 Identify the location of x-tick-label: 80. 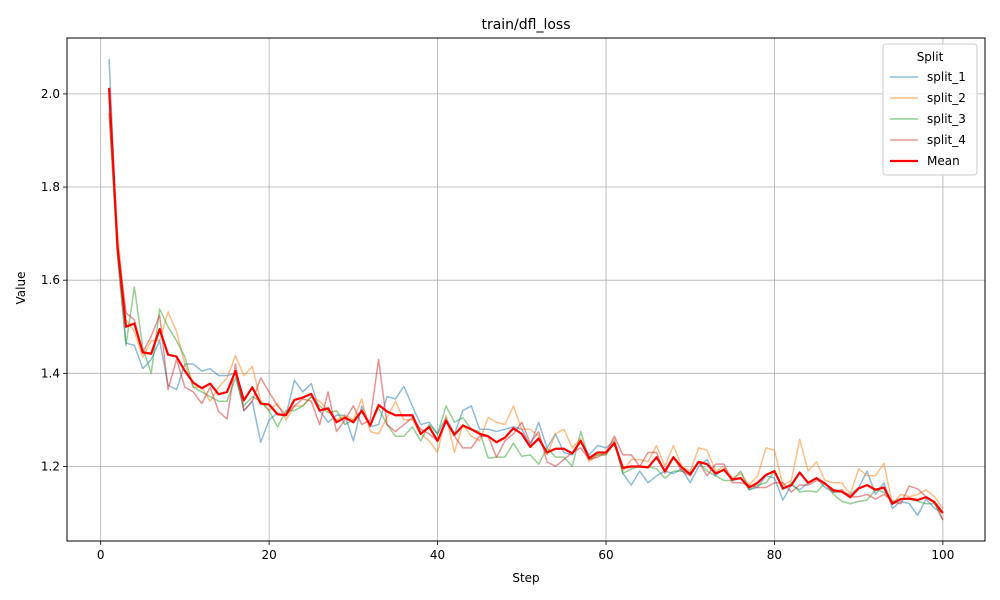
(774, 555).